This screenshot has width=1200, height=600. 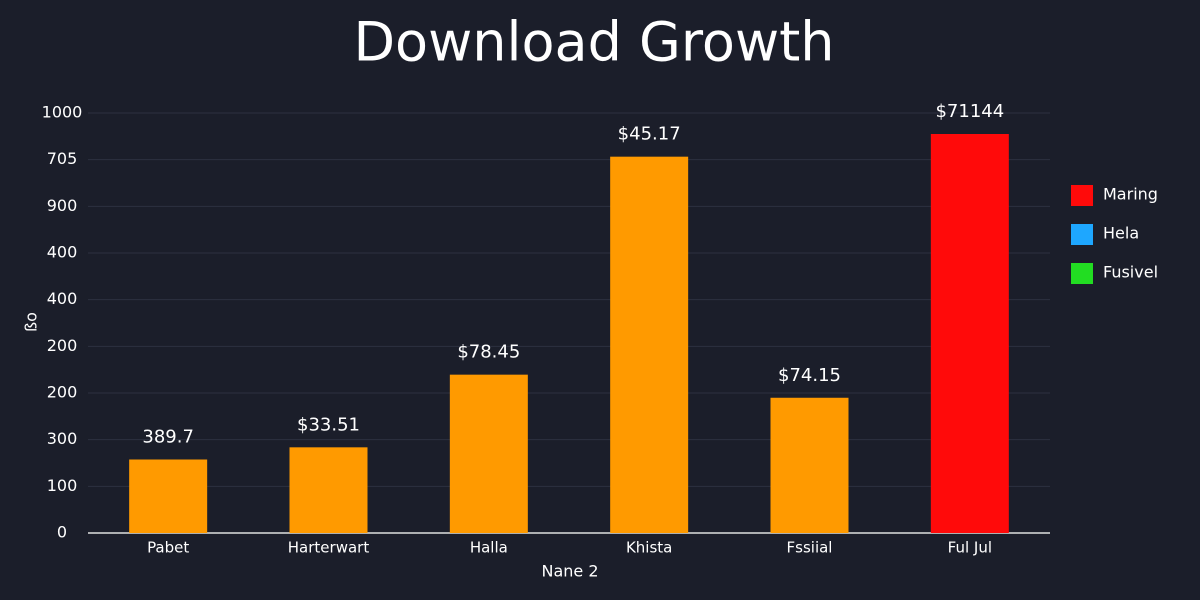 What do you see at coordinates (1121, 233) in the screenshot?
I see `legend-label: Hela` at bounding box center [1121, 233].